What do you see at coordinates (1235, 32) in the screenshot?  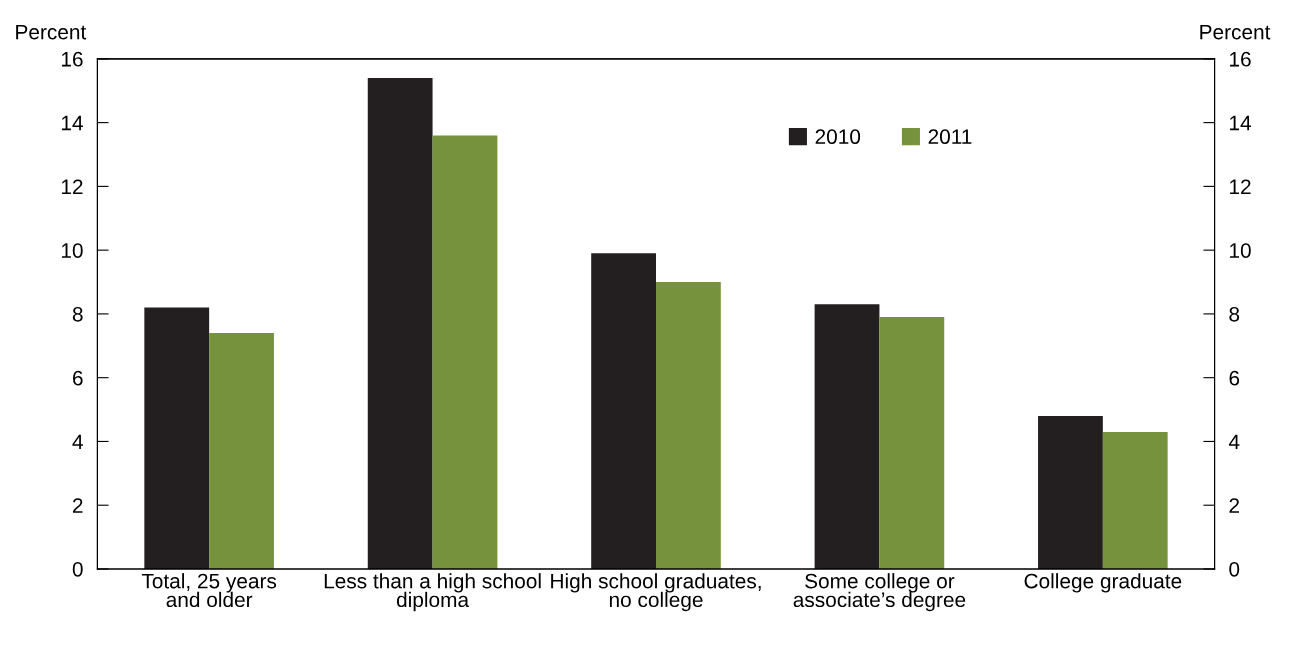 I see `y2-axis-title: Percent` at bounding box center [1235, 32].